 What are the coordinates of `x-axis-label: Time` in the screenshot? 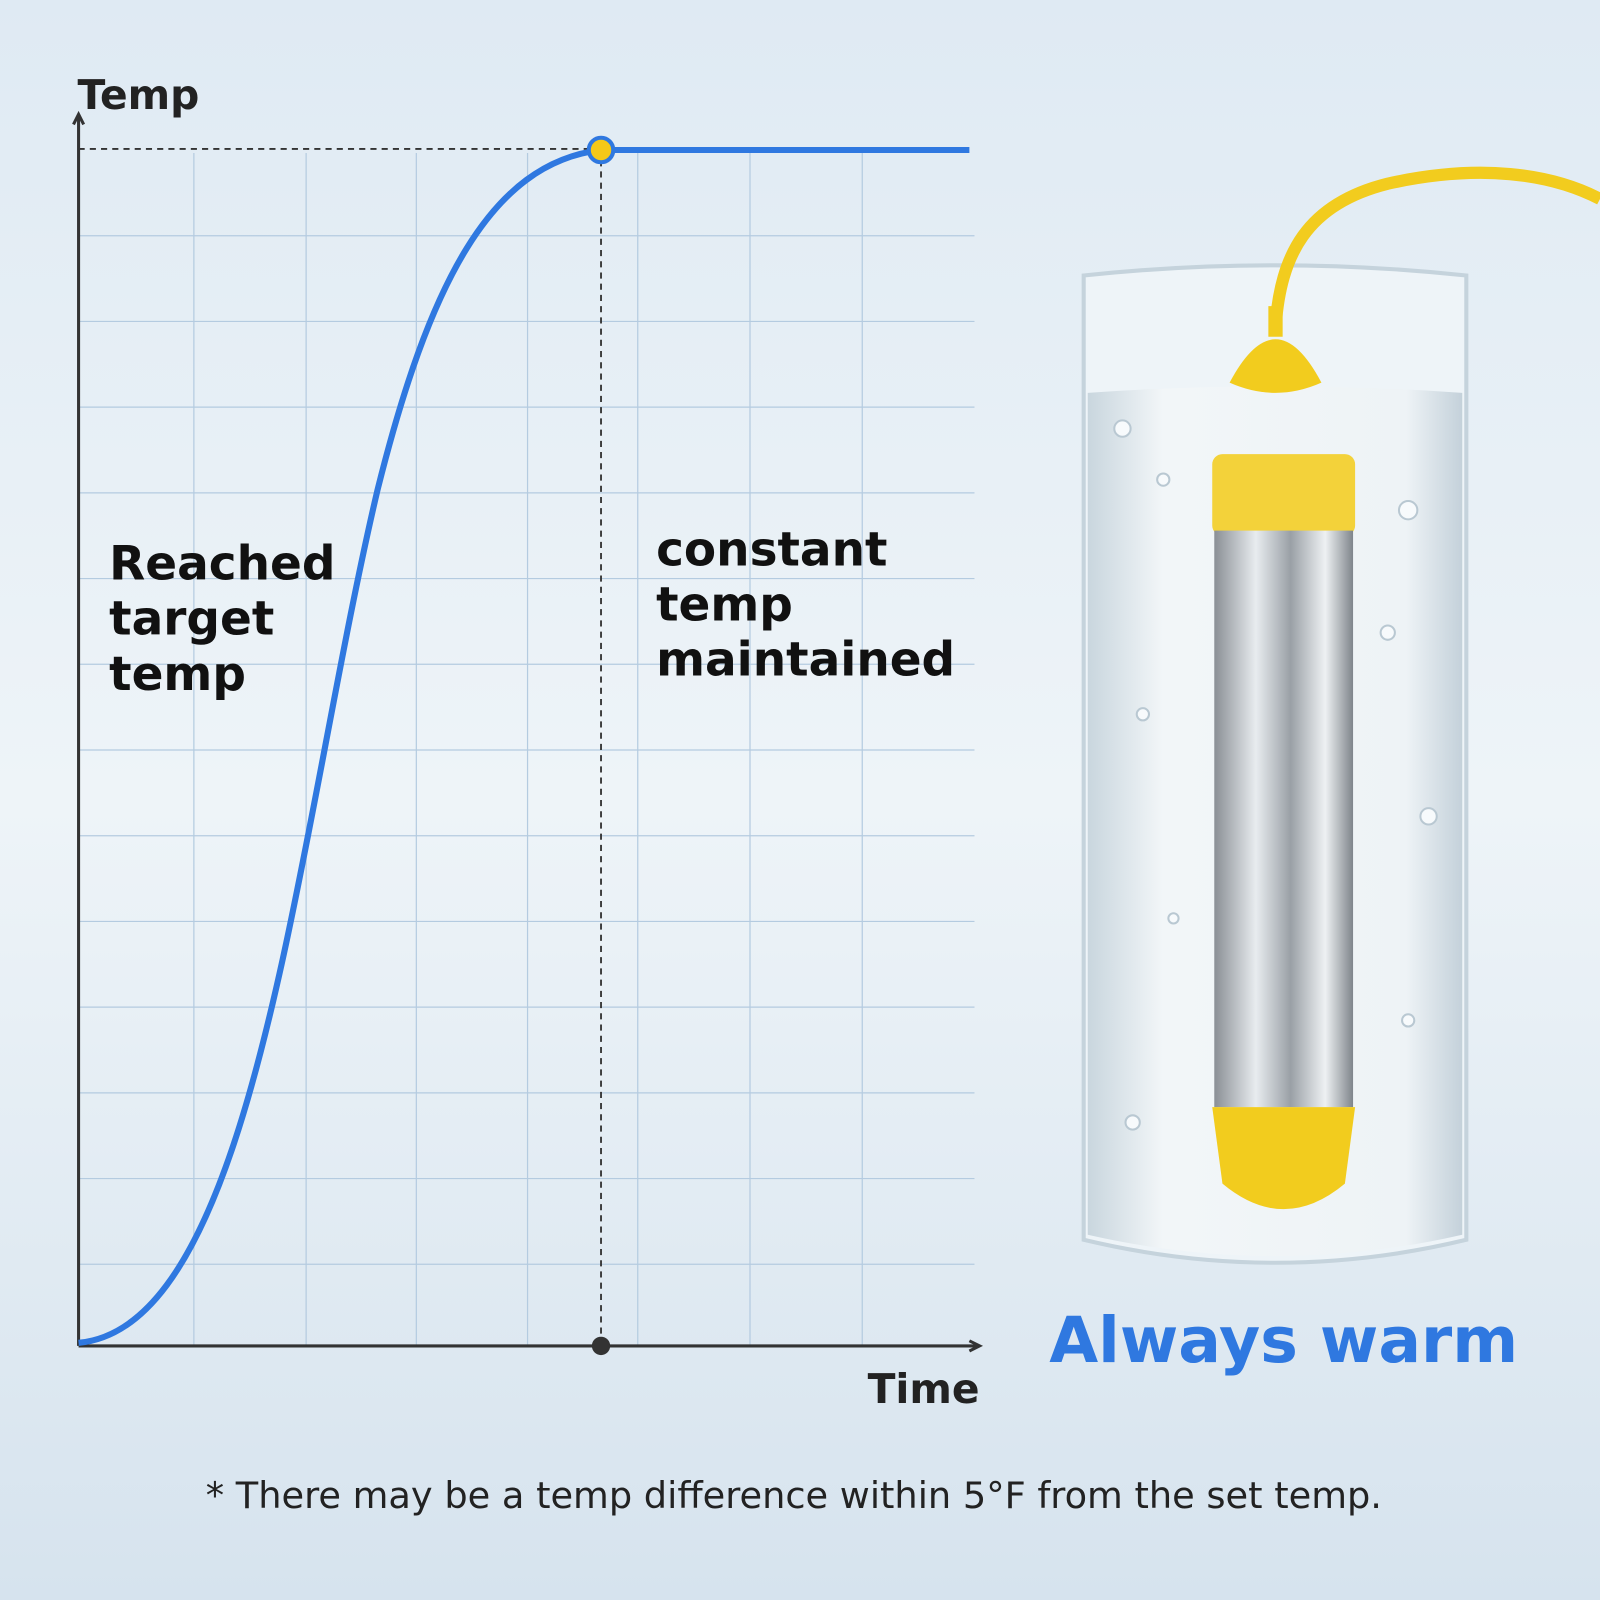 It's located at (924, 1389).